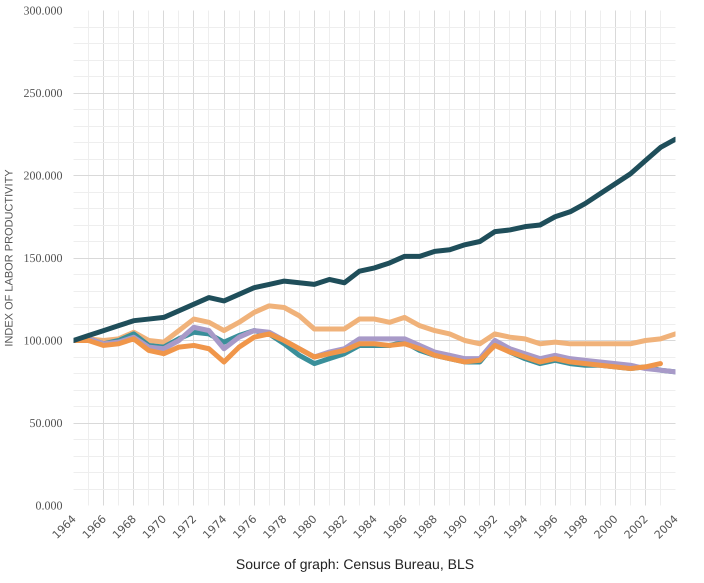 This screenshot has height=583, width=704. I want to click on y-tick-label: 50.000, so click(46, 423).